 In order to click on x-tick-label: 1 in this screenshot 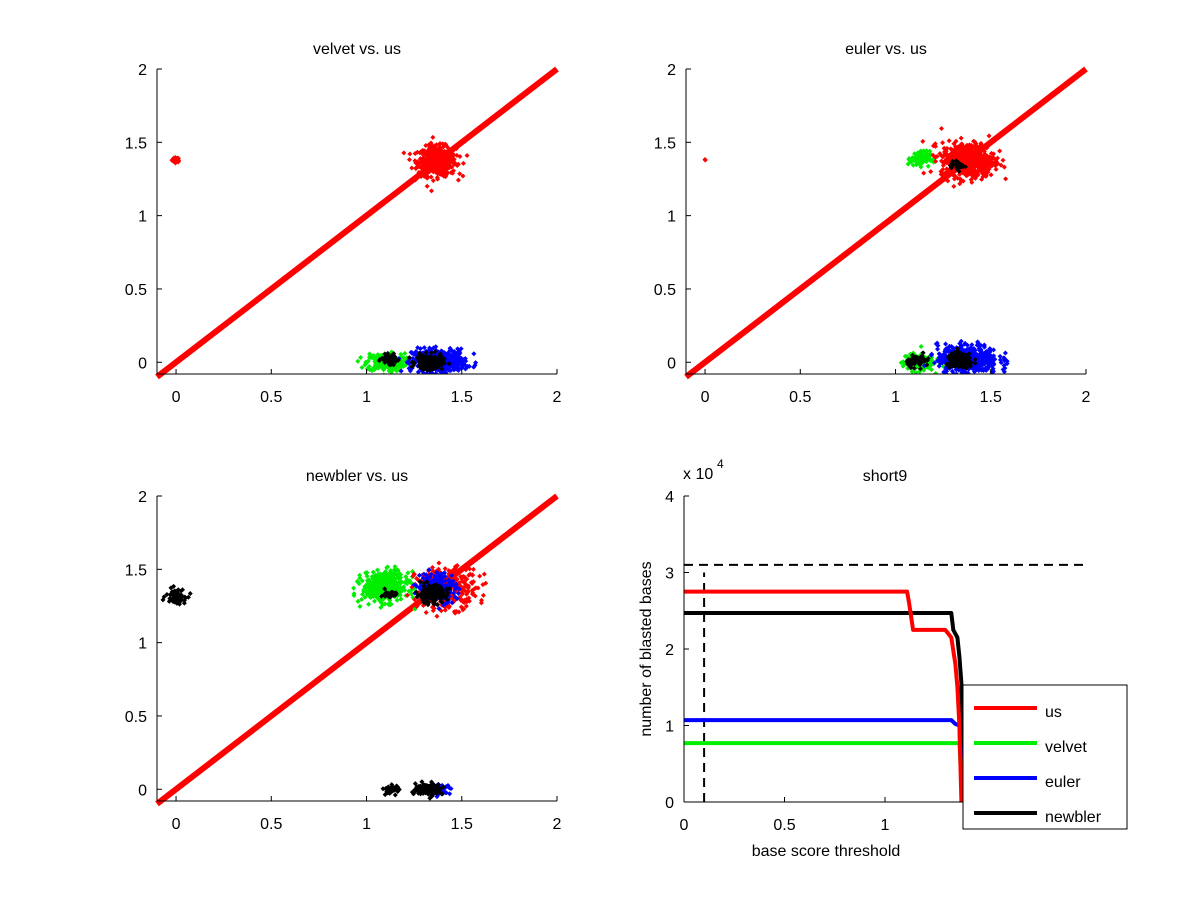, I will do `click(885, 825)`.